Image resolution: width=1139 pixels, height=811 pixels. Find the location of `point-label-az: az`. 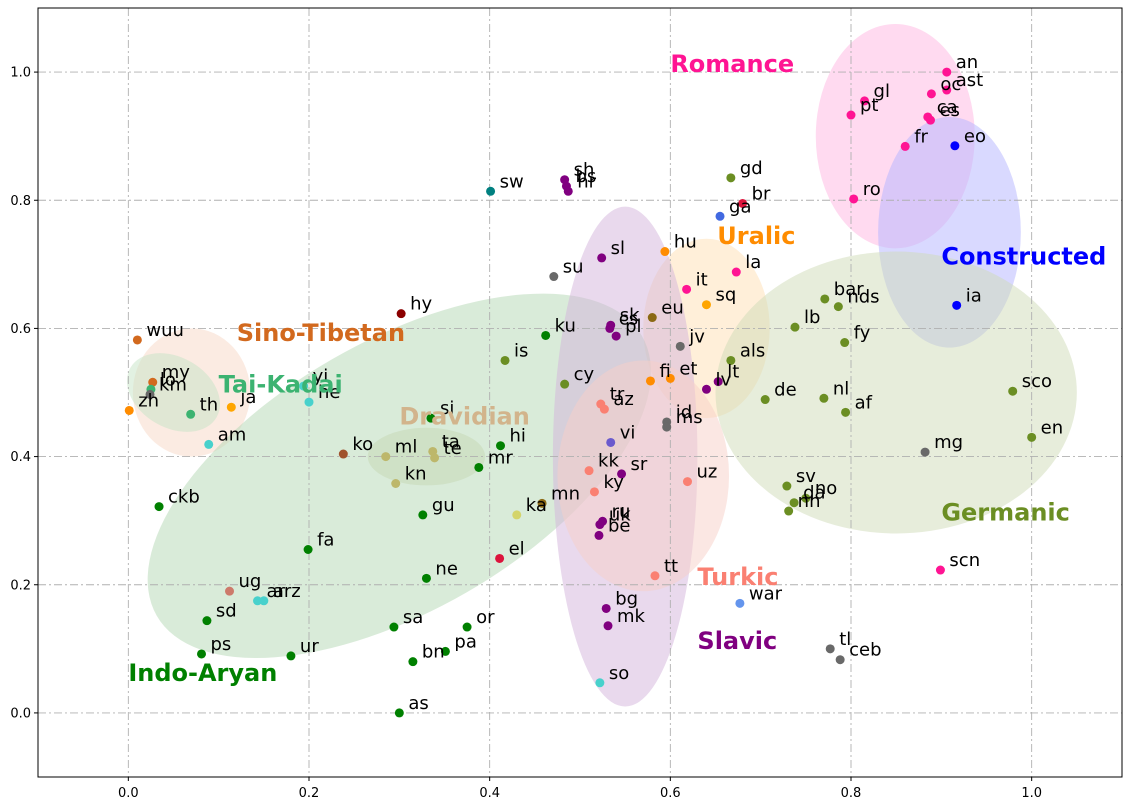

point-label-az: az is located at coordinates (623, 399).